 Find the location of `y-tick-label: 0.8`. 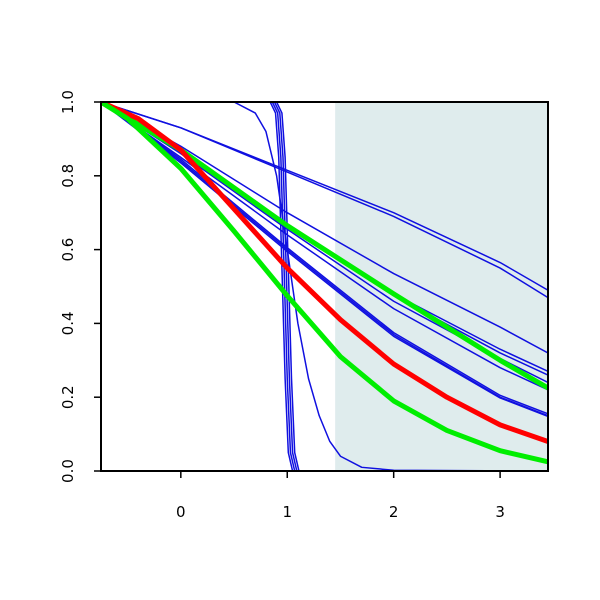

y-tick-label: 0.8 is located at coordinates (68, 176).